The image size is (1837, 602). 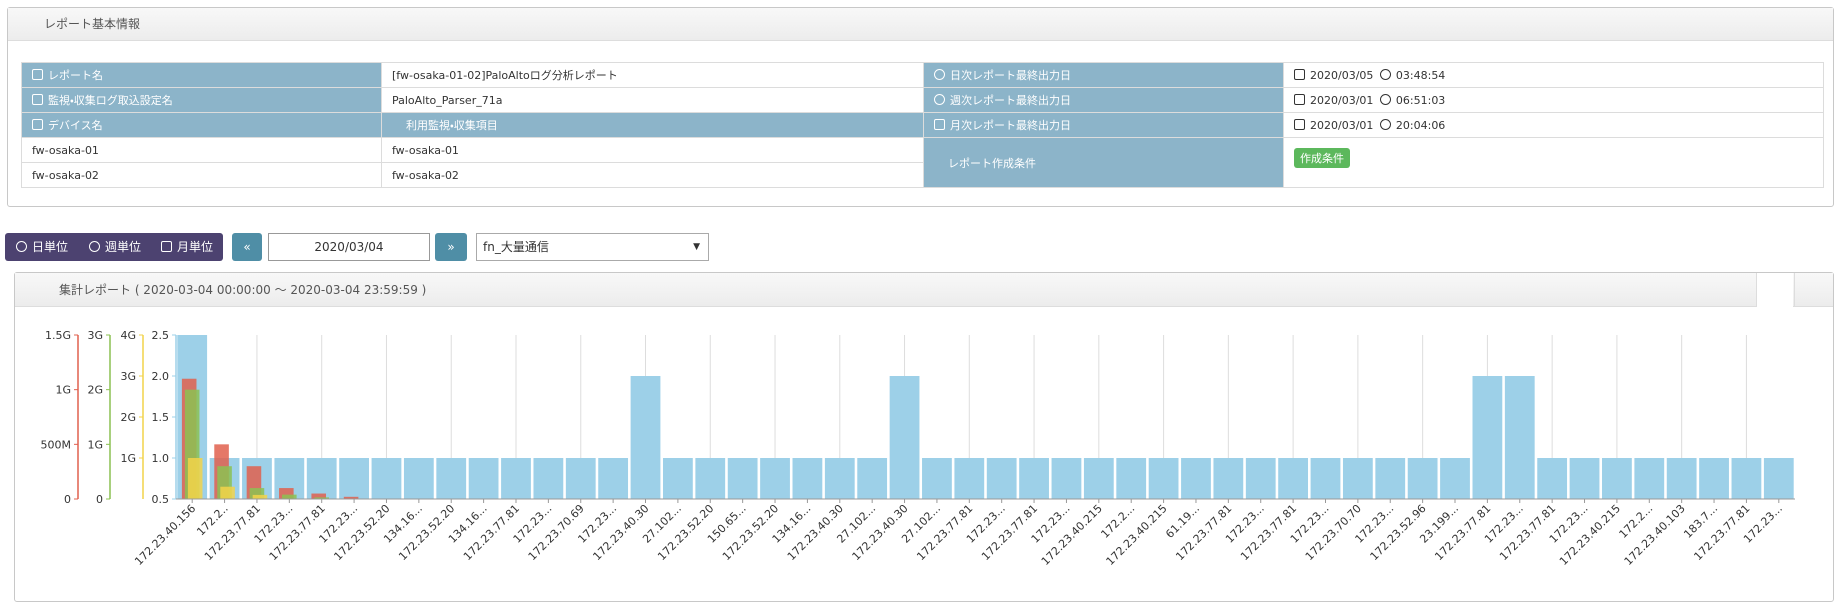 I want to click on settings-button, so click(x=1774, y=290).